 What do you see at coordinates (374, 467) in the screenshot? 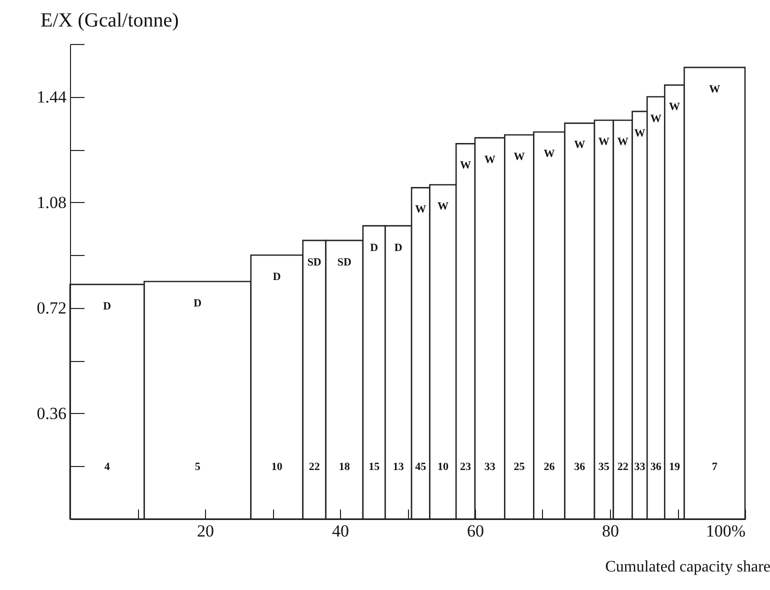
I see `annotation: 15` at bounding box center [374, 467].